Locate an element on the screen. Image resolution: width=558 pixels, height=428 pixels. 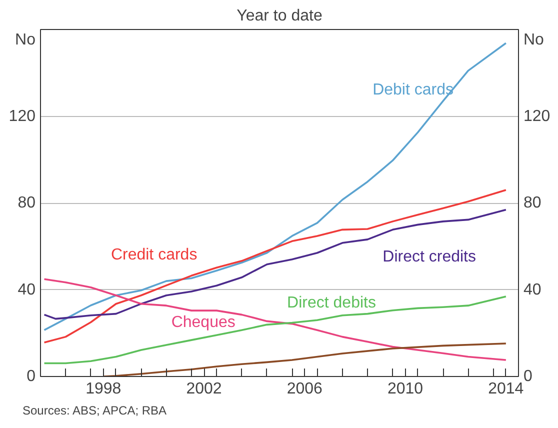
x-tick-label: 2006 is located at coordinates (304, 389).